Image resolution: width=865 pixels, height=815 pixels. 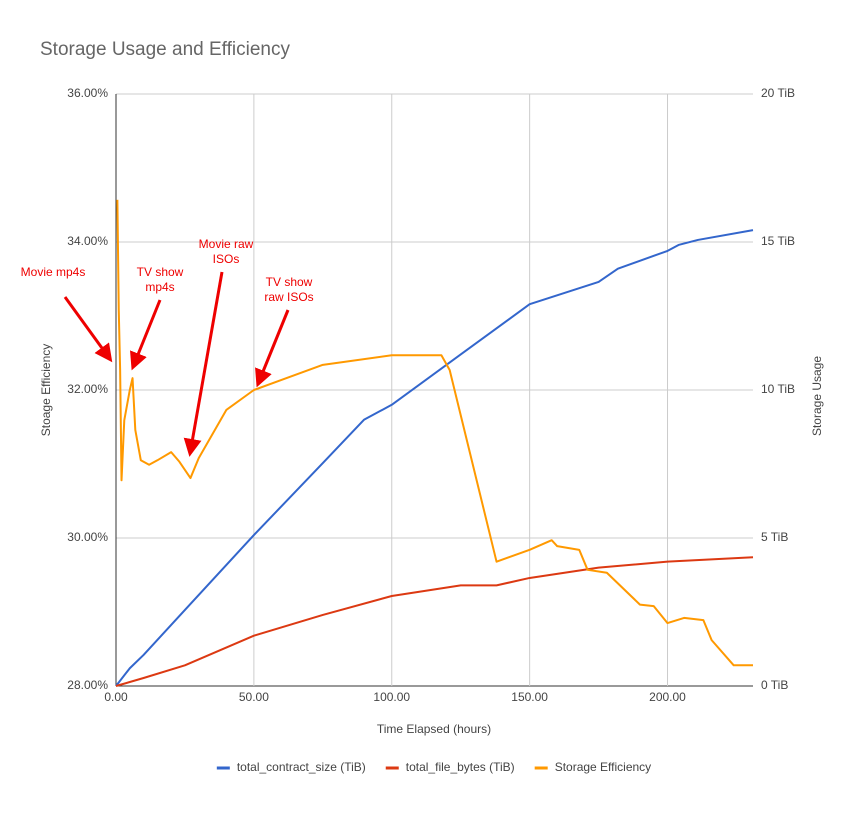 I want to click on y-tick-label: 32.00%, so click(x=87, y=389).